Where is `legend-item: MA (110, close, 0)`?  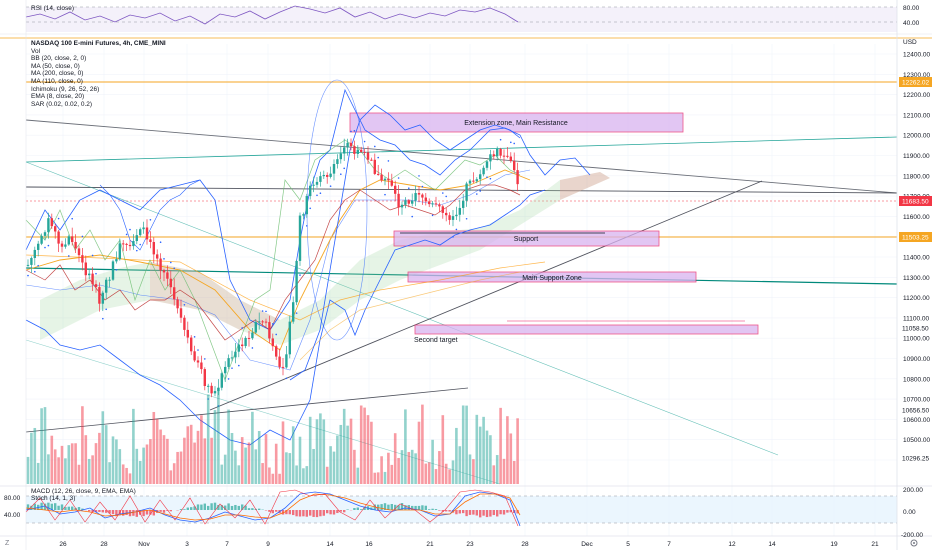 legend-item: MA (110, close, 0) is located at coordinates (57, 81).